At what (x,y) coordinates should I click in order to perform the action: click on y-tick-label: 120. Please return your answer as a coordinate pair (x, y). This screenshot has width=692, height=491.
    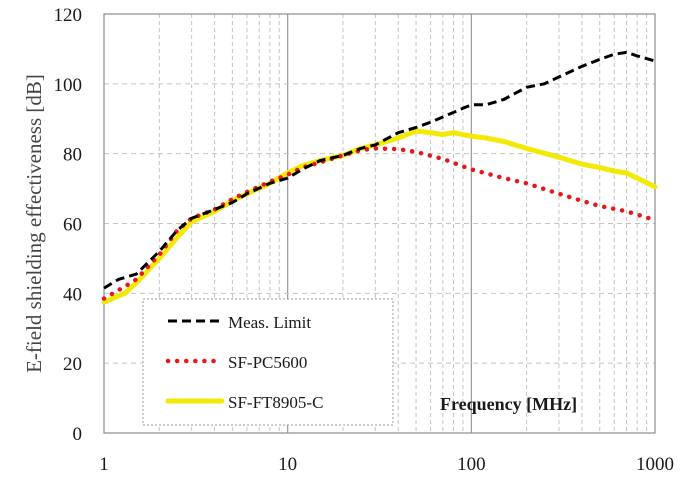
    Looking at the image, I should click on (68, 15).